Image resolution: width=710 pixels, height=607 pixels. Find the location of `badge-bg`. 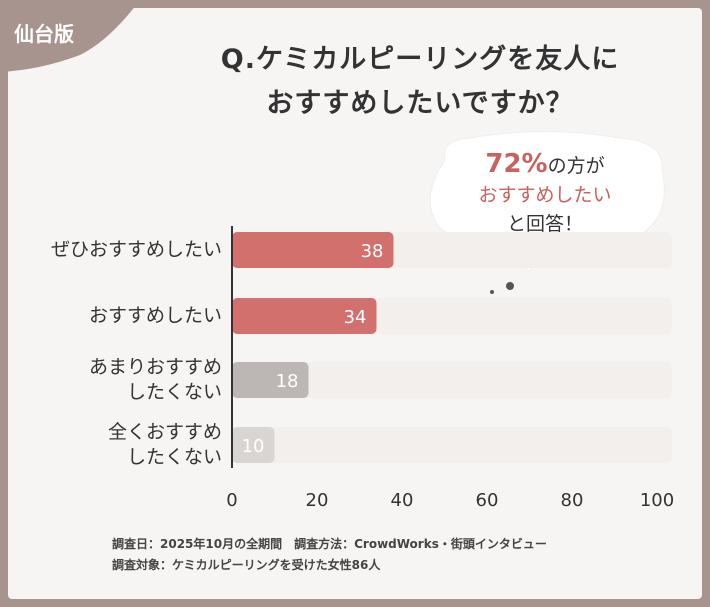

badge-bg is located at coordinates (70, 36).